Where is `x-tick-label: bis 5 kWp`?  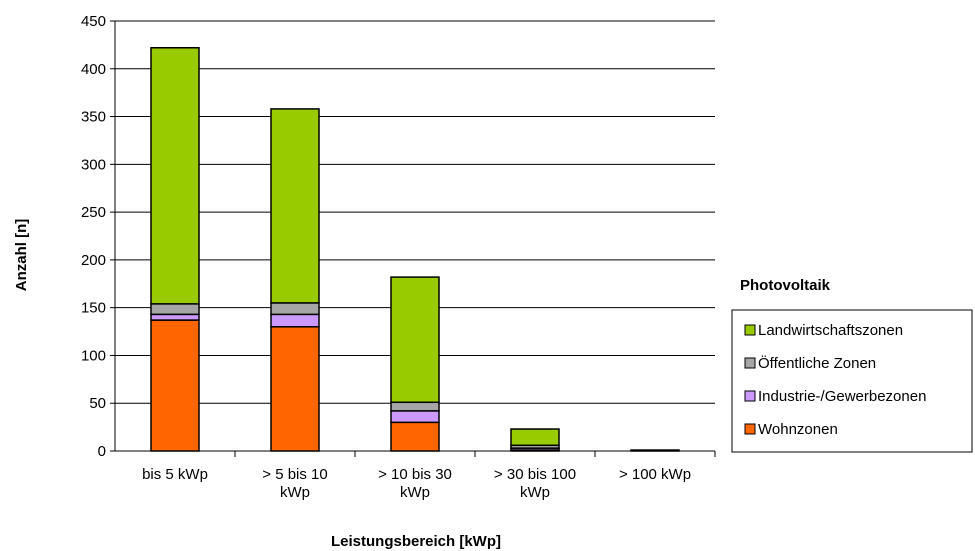
x-tick-label: bis 5 kWp is located at coordinates (175, 474).